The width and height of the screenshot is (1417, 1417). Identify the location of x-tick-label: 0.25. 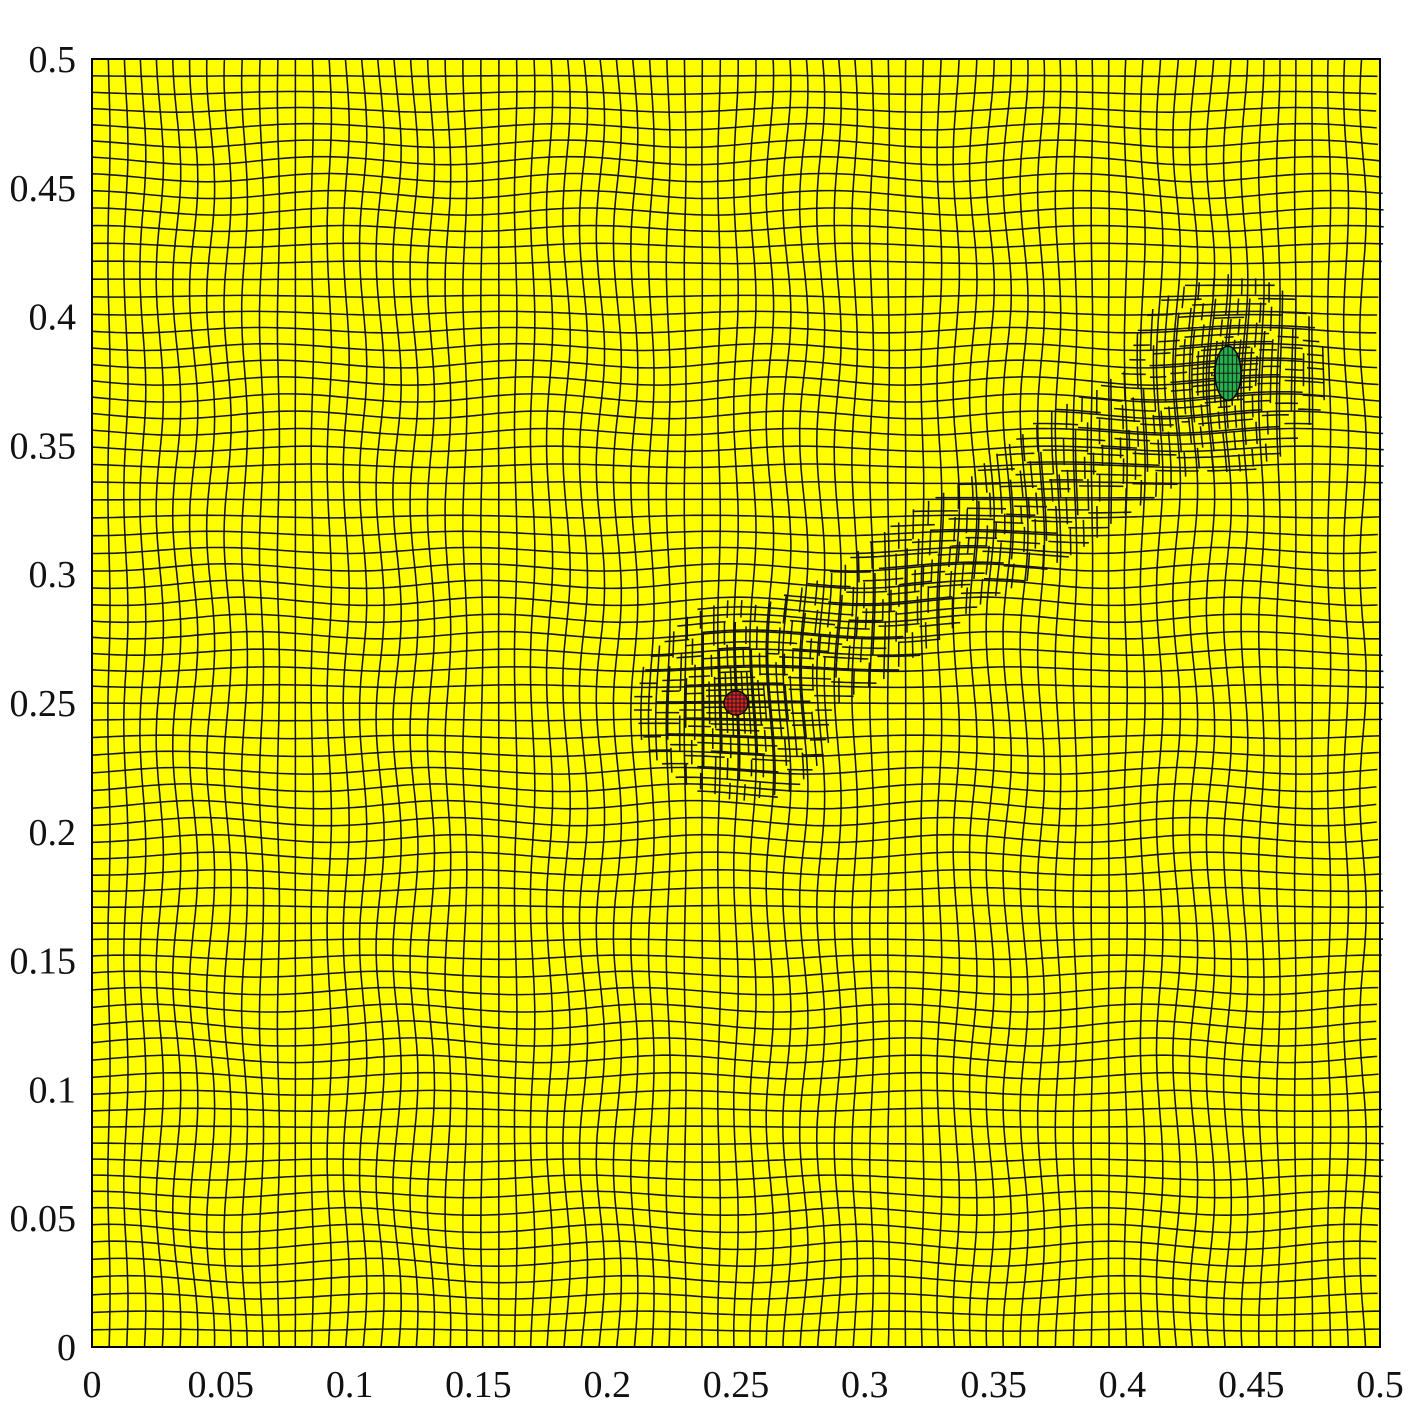
(736, 1385).